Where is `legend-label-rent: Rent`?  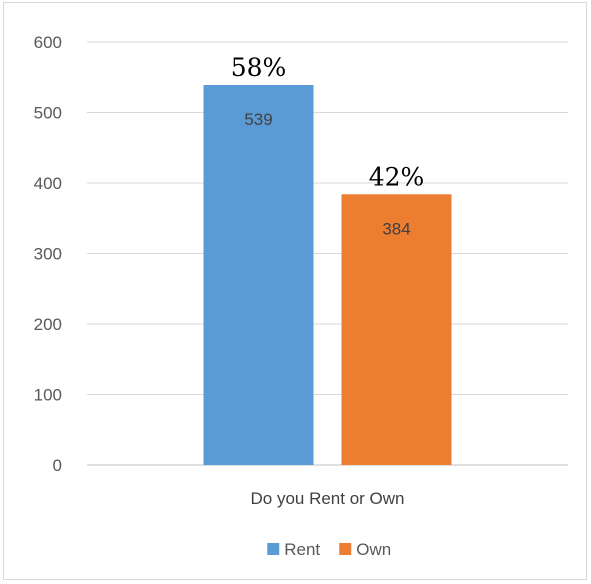
legend-label-rent: Rent is located at coordinates (302, 549).